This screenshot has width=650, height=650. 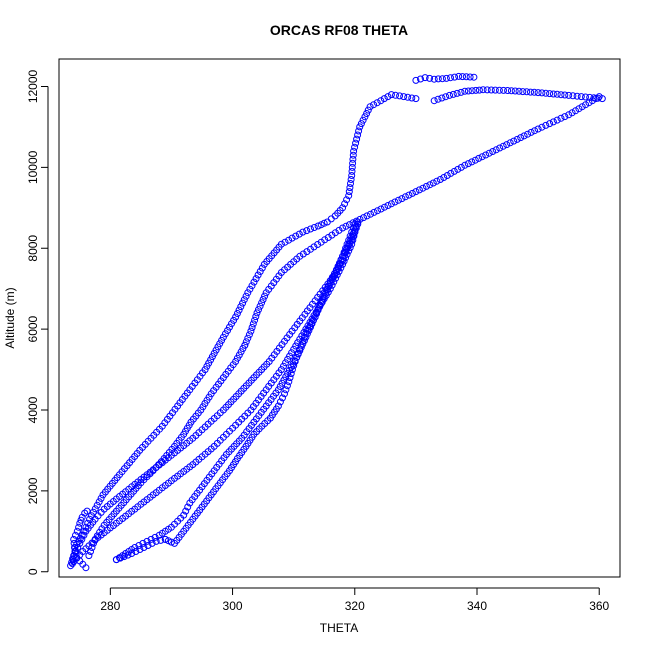 What do you see at coordinates (110, 606) in the screenshot?
I see `x-tick-label: 280` at bounding box center [110, 606].